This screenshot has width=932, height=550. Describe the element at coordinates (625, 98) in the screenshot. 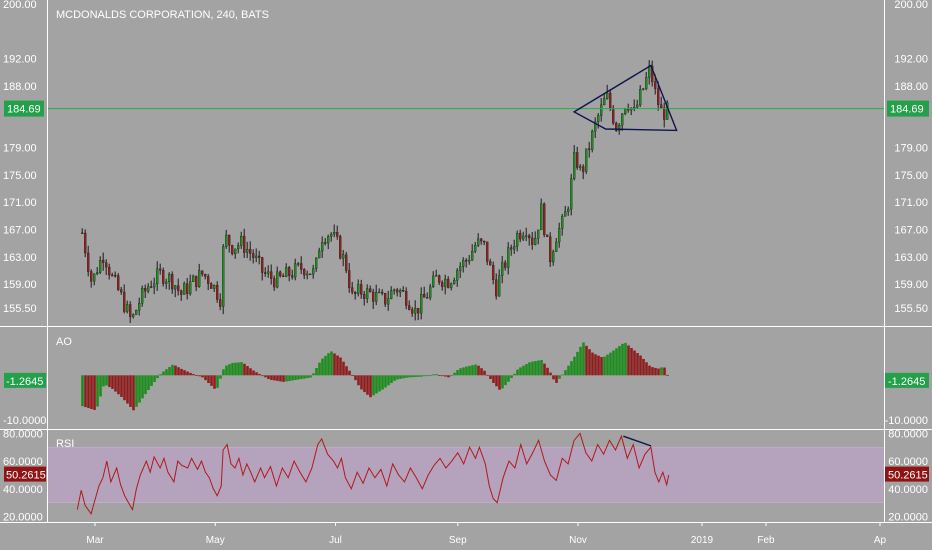

I see `triangle-drawing` at that location.